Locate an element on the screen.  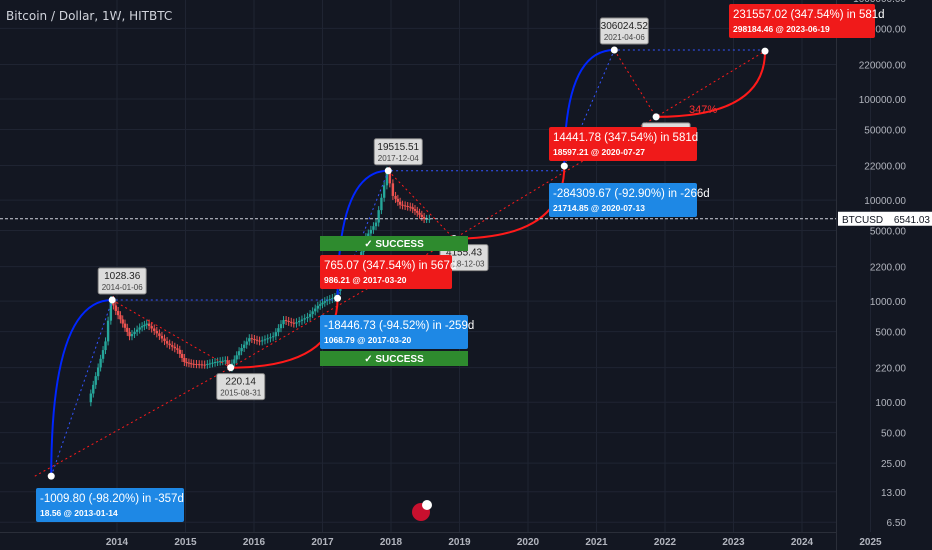
y-tick-label: 50000.00 is located at coordinates (885, 130).